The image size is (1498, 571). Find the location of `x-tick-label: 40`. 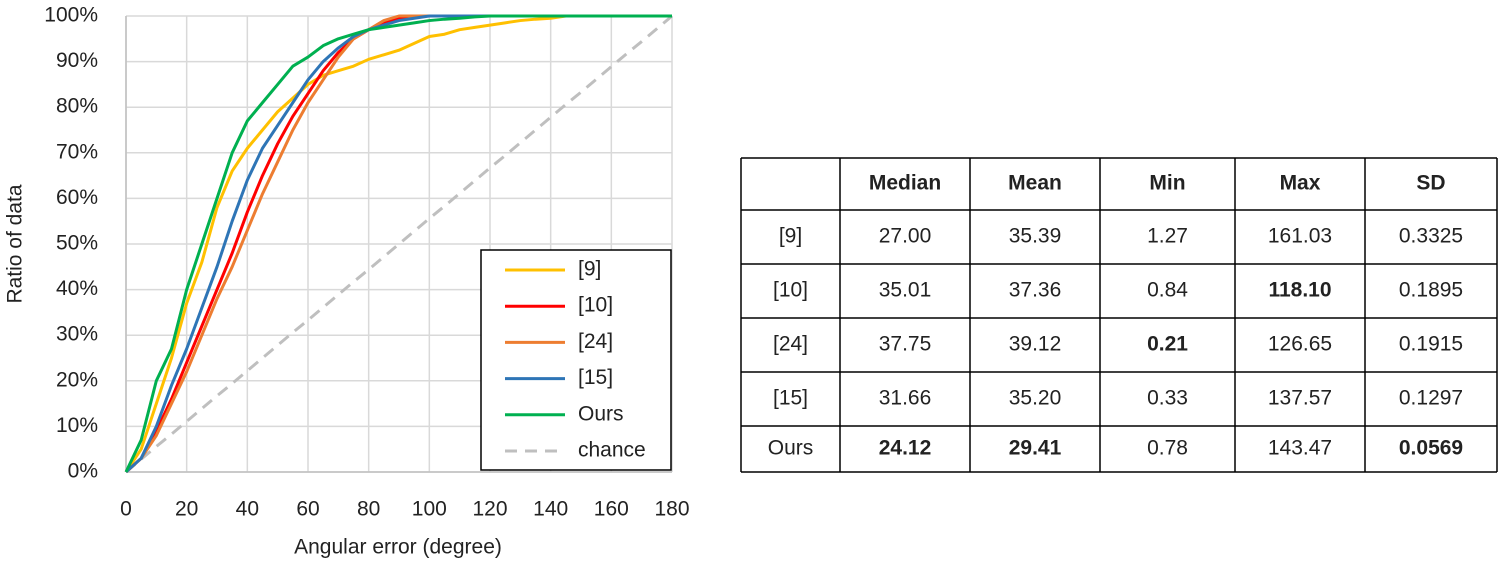

x-tick-label: 40 is located at coordinates (247, 509).